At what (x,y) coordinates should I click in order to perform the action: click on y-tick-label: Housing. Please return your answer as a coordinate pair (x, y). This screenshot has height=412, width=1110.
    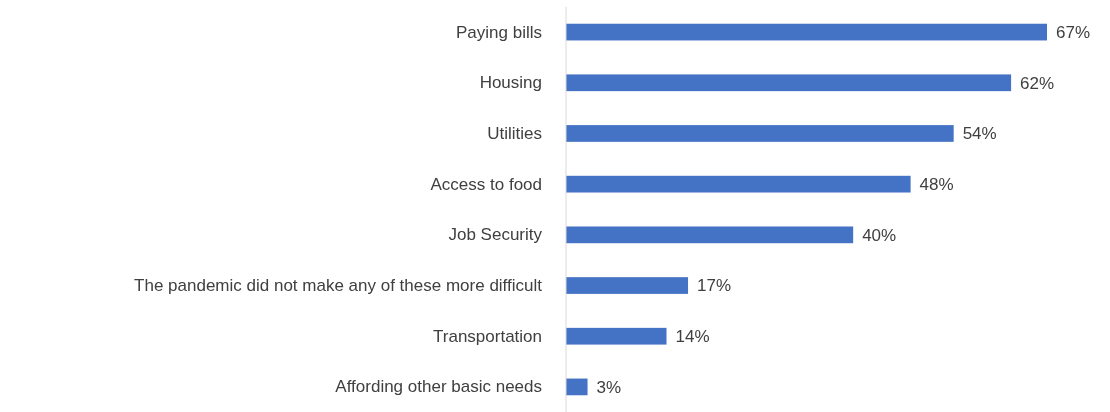
    Looking at the image, I should click on (510, 83).